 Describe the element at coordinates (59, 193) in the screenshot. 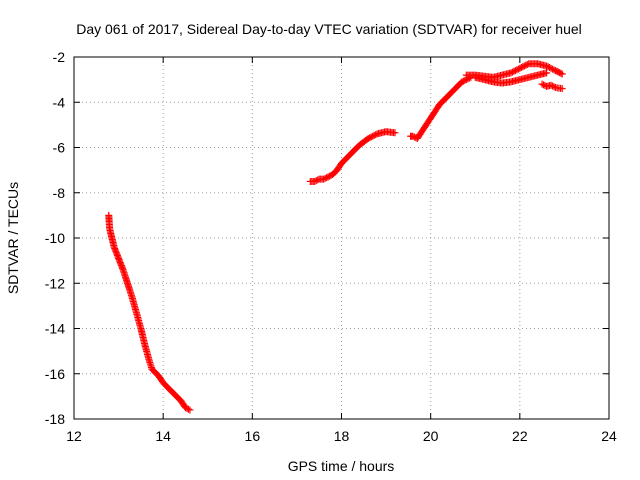

I see `y-tick-label: -8` at that location.